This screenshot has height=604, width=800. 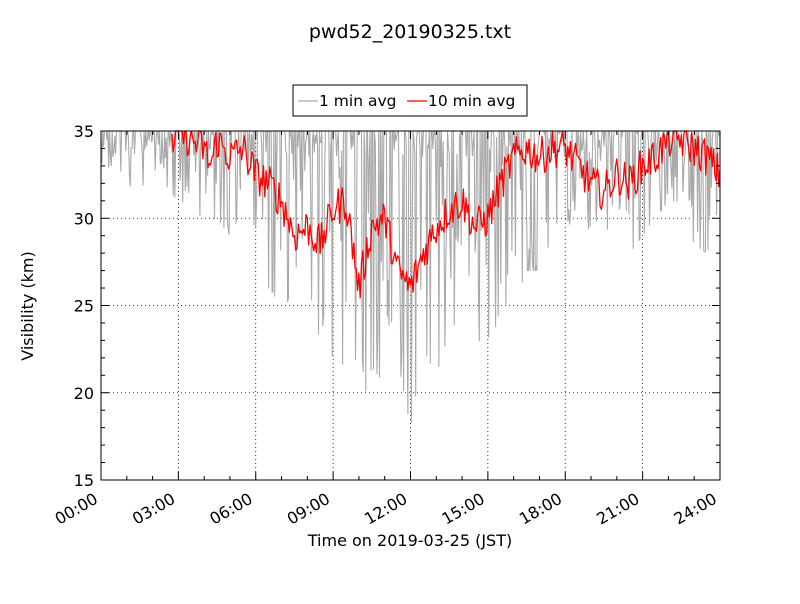 What do you see at coordinates (230, 509) in the screenshot?
I see `x-tick-label: 06:00` at bounding box center [230, 509].